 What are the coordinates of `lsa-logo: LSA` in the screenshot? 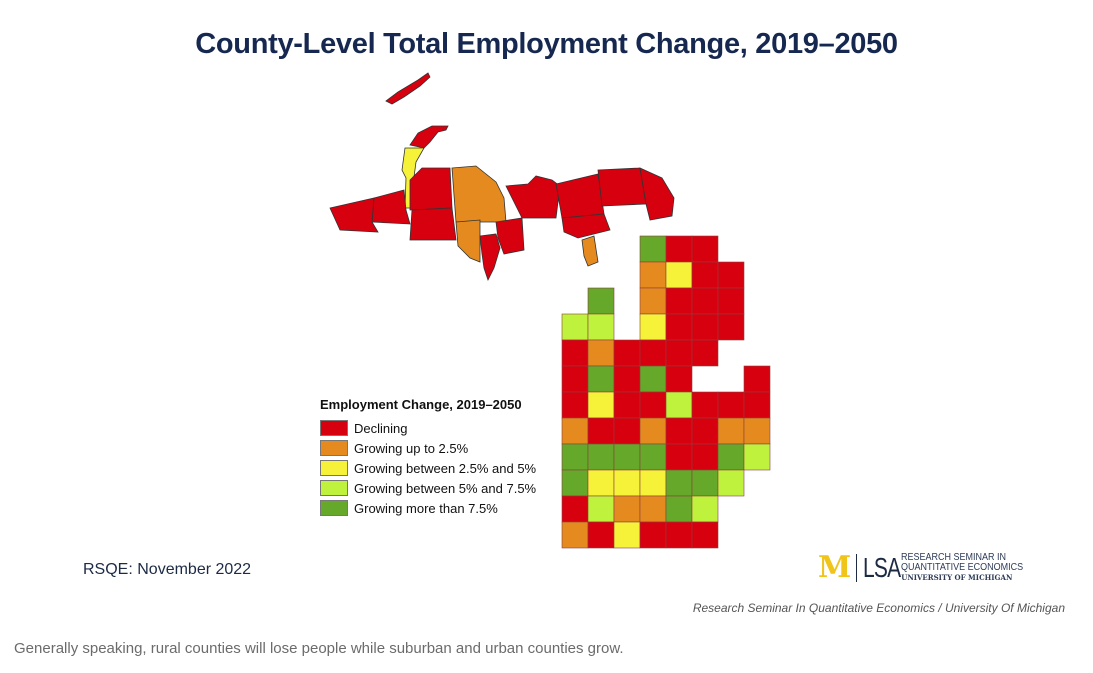 It's located at (882, 567).